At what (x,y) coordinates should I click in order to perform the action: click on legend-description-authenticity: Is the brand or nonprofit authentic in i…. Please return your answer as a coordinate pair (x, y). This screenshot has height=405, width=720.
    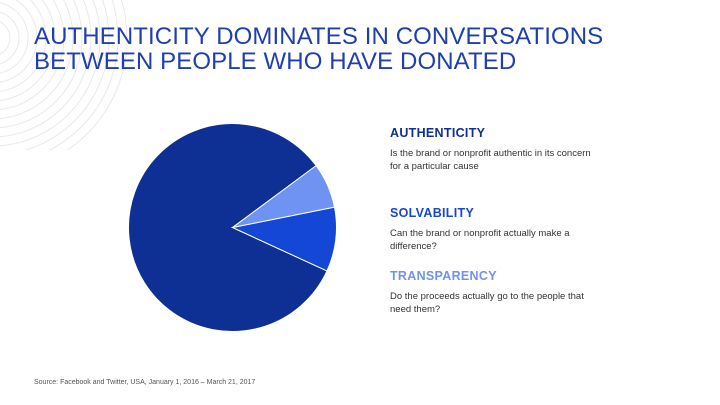
    Looking at the image, I should click on (510, 160).